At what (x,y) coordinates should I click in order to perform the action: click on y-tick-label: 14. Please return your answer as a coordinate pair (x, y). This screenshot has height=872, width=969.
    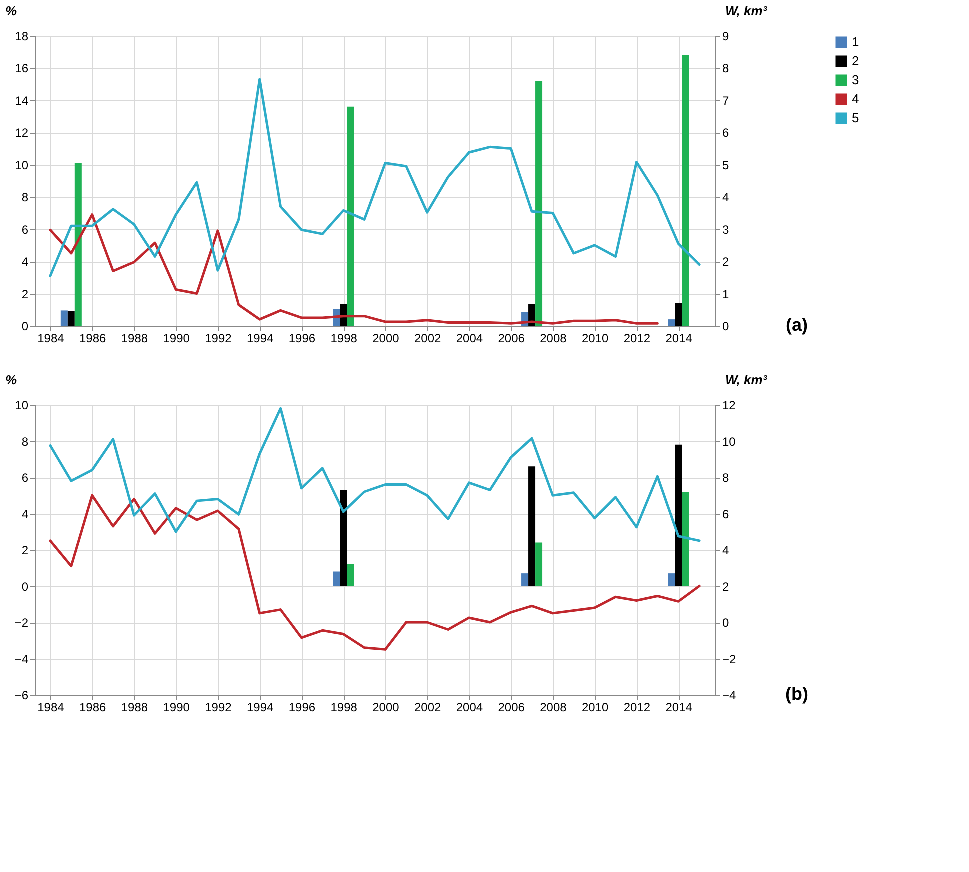
    Looking at the image, I should click on (22, 101).